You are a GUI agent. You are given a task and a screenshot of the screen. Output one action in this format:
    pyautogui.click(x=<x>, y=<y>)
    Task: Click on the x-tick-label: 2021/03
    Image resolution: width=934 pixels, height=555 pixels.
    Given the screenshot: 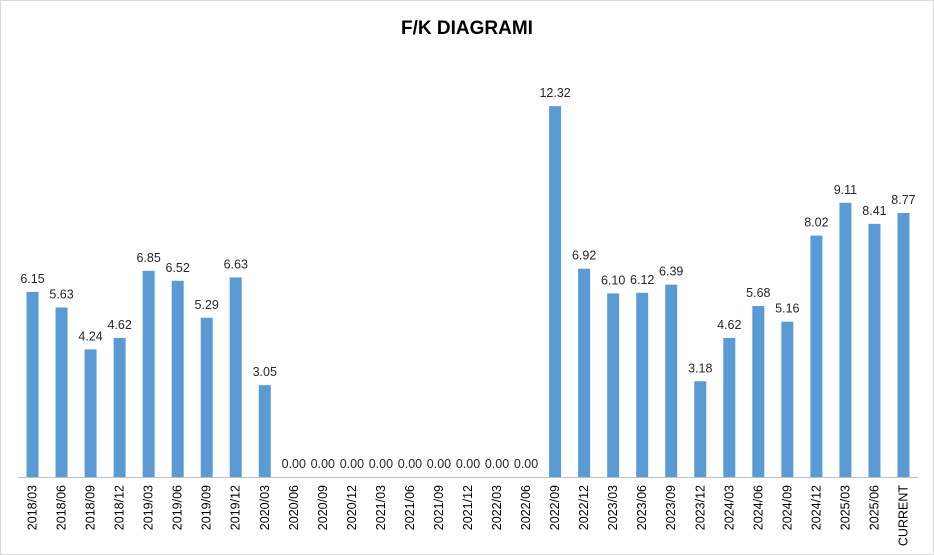 What is the action you would take?
    pyautogui.click(x=381, y=507)
    